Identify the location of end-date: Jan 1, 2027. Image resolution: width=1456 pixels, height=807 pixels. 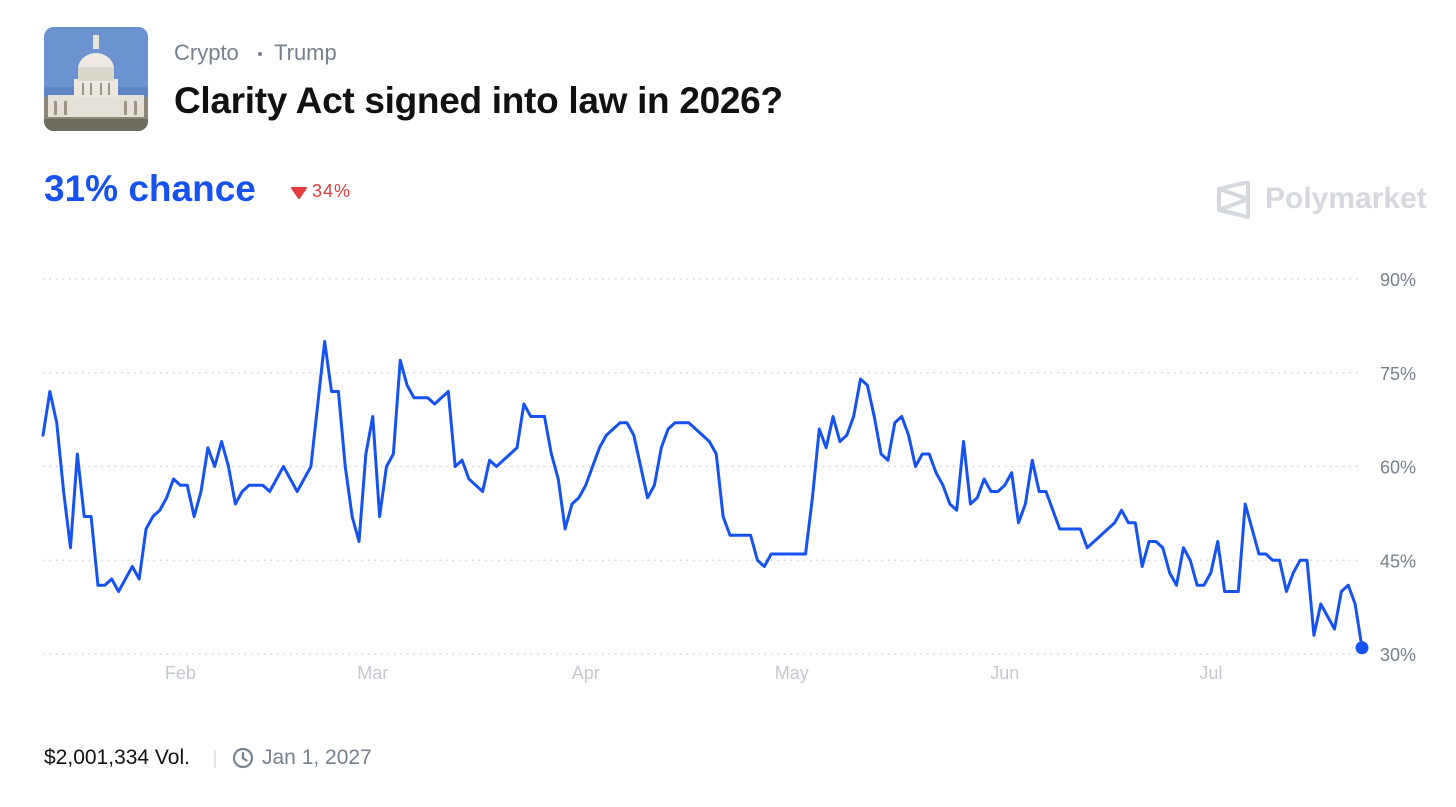
(317, 757).